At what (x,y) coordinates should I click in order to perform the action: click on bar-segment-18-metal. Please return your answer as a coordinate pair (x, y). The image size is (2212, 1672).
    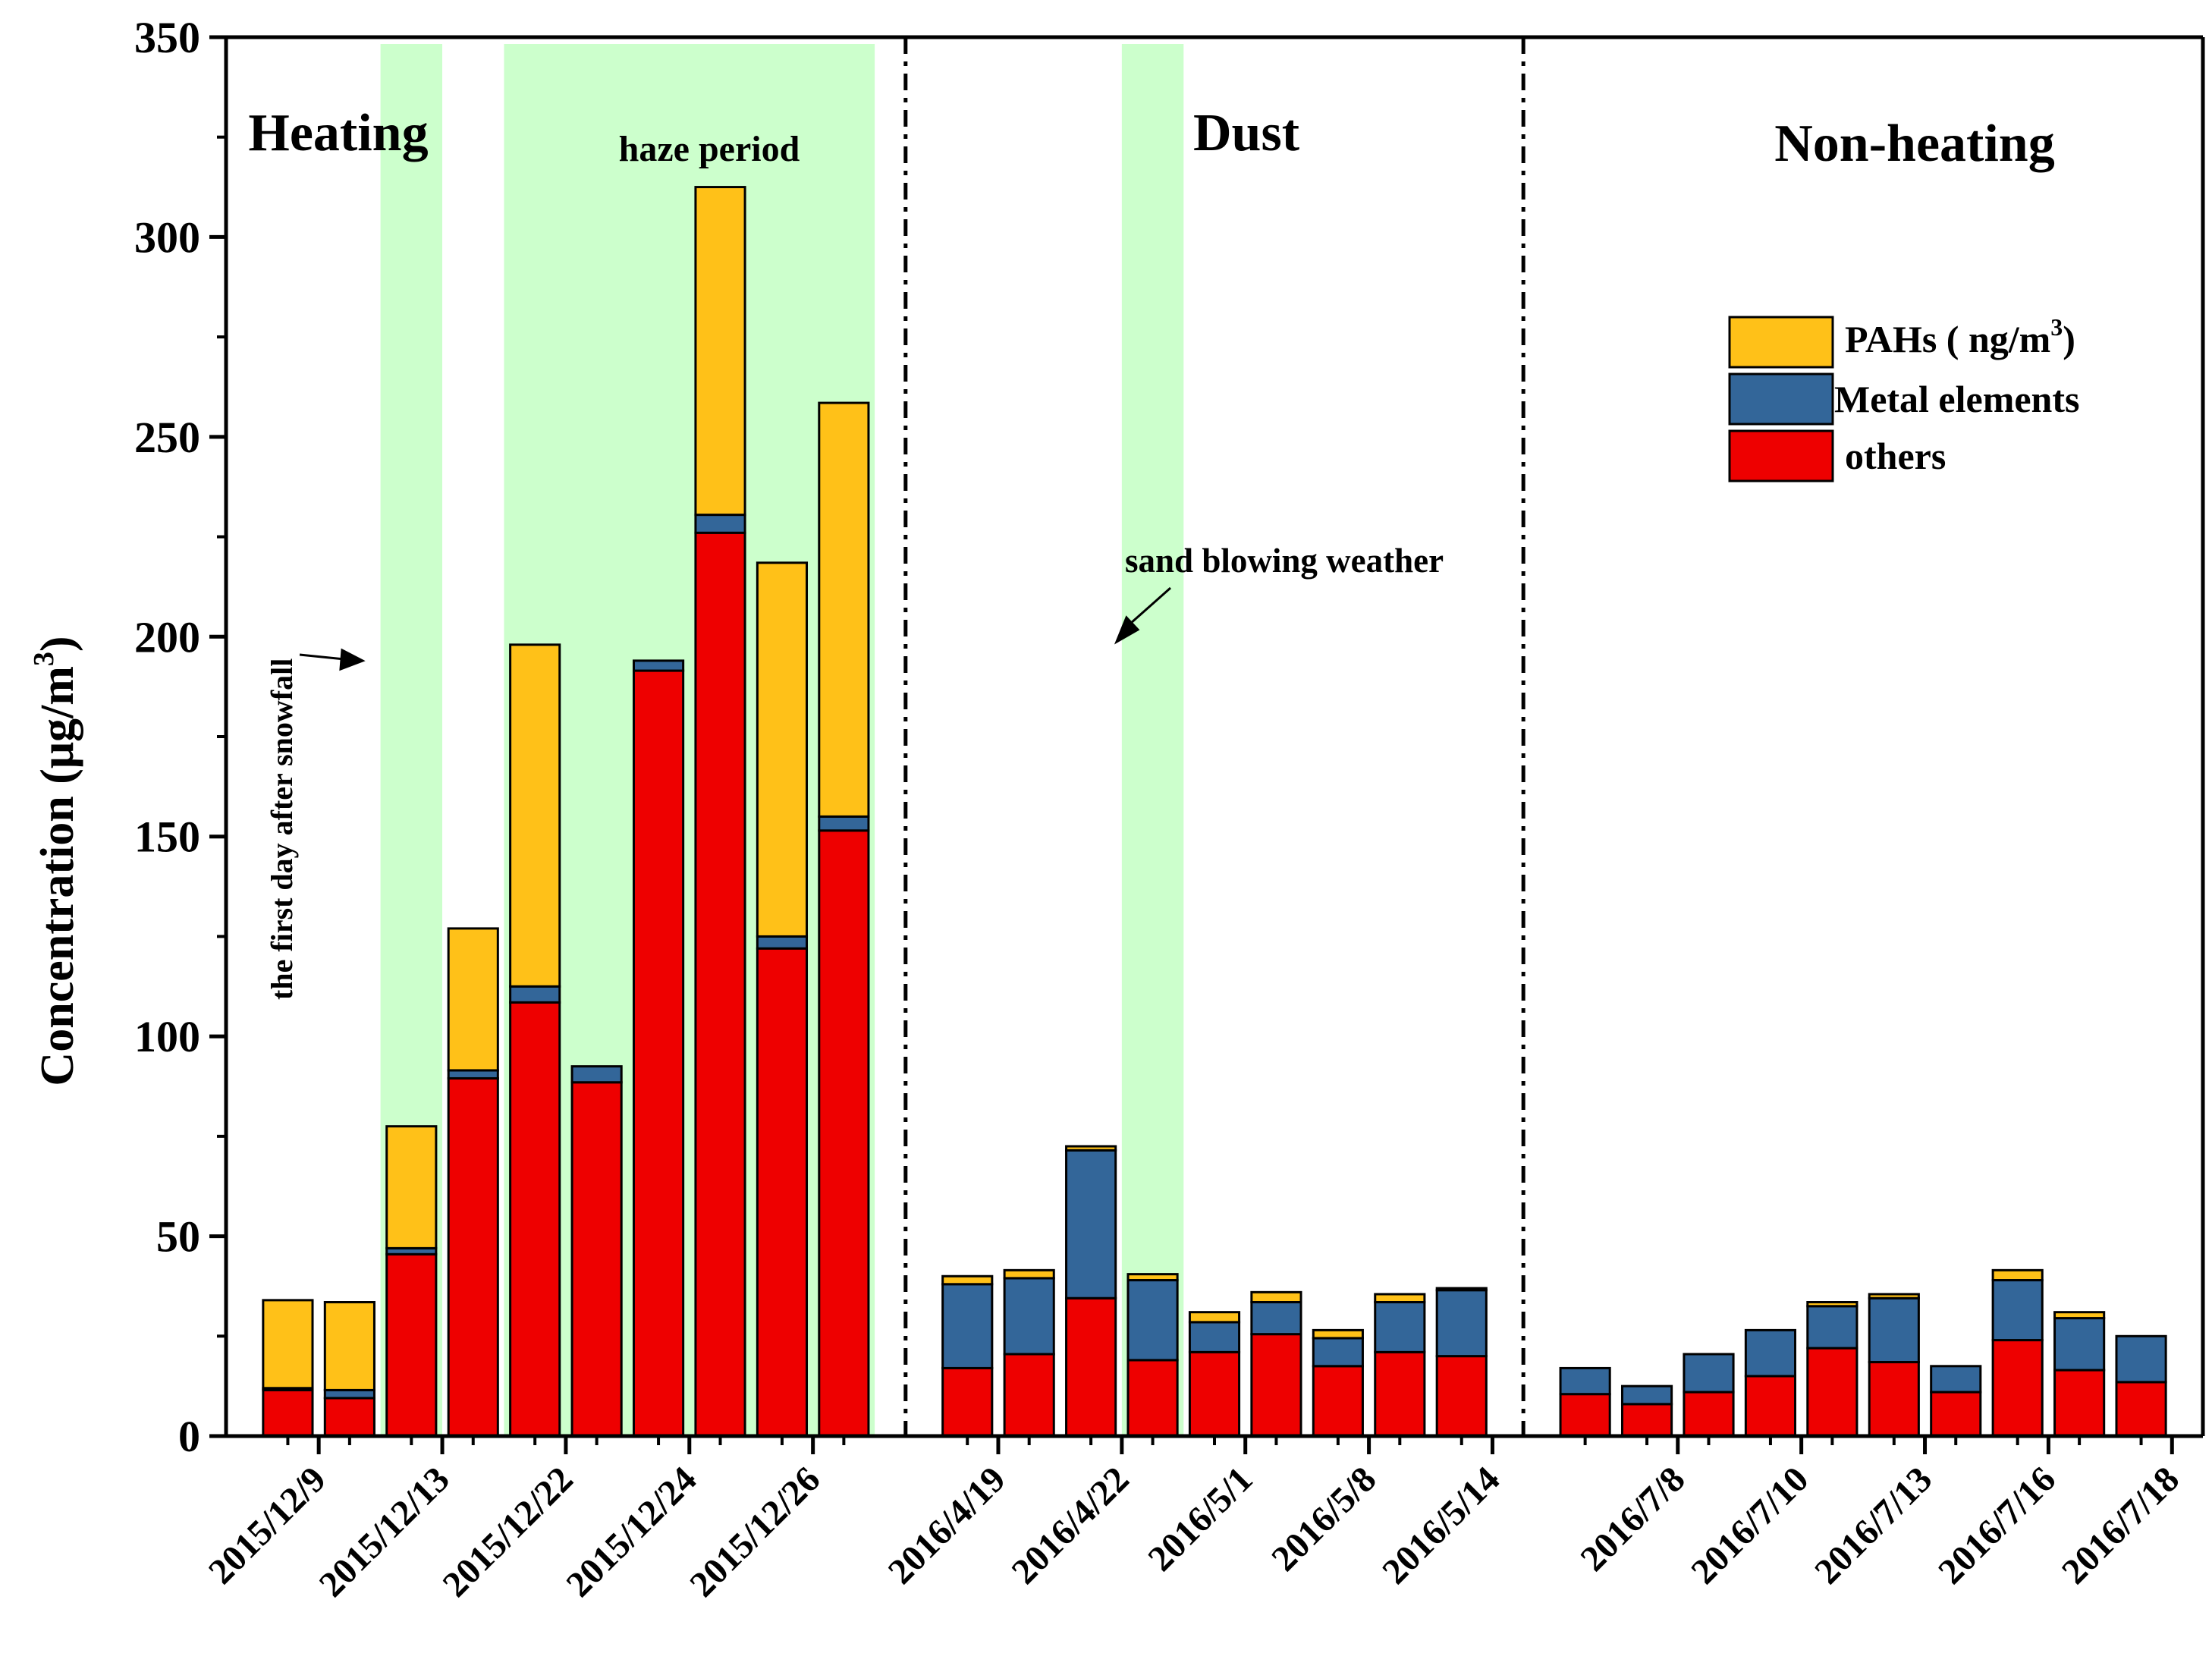
    Looking at the image, I should click on (1400, 1327).